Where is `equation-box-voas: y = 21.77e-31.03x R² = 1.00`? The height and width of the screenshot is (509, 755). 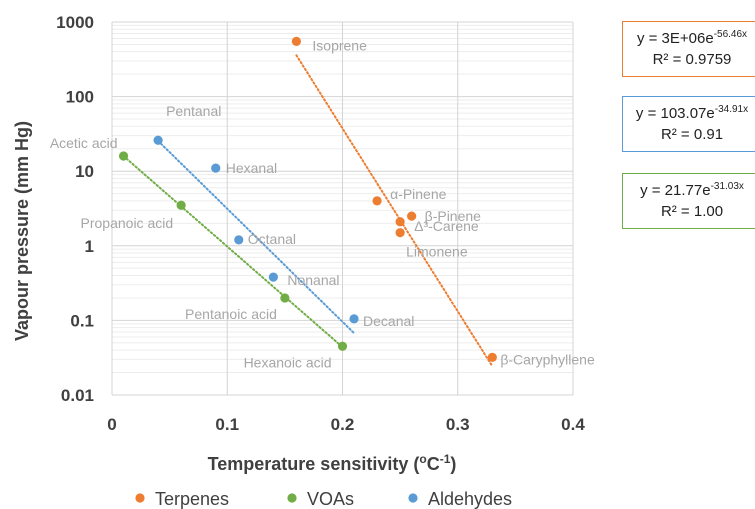 equation-box-voas: y = 21.77e-31.03x R² = 1.00 is located at coordinates (688, 201).